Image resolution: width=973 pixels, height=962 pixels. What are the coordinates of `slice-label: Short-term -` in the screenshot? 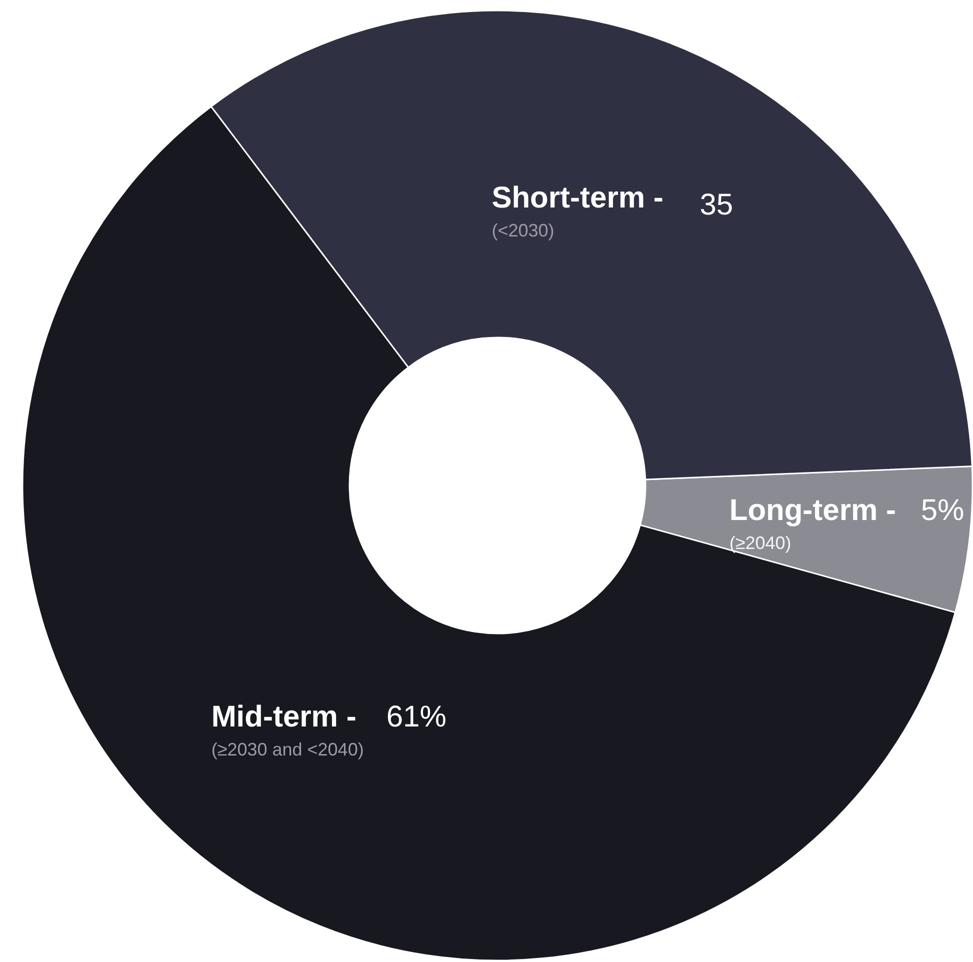 It's located at (578, 197).